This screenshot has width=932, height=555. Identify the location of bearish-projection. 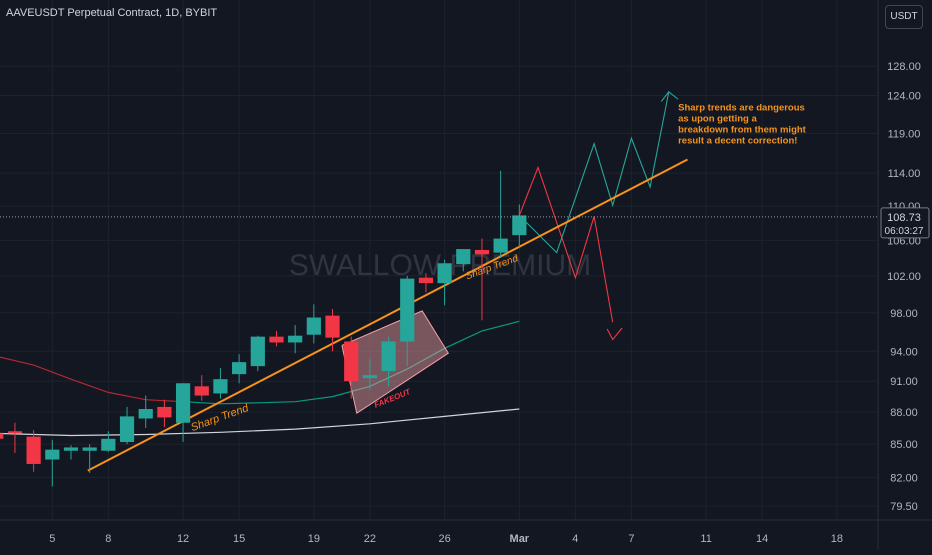
(566, 244).